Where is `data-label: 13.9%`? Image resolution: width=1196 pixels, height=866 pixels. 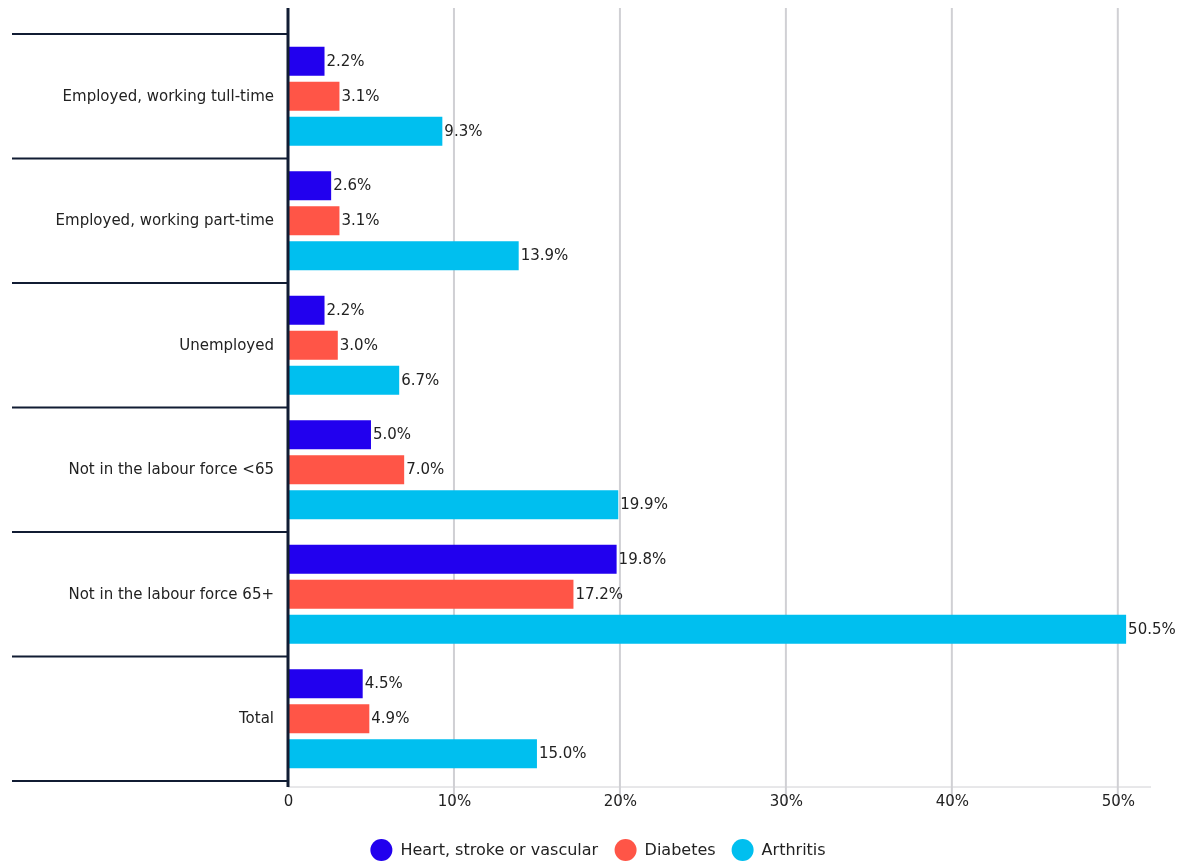 data-label: 13.9% is located at coordinates (544, 255).